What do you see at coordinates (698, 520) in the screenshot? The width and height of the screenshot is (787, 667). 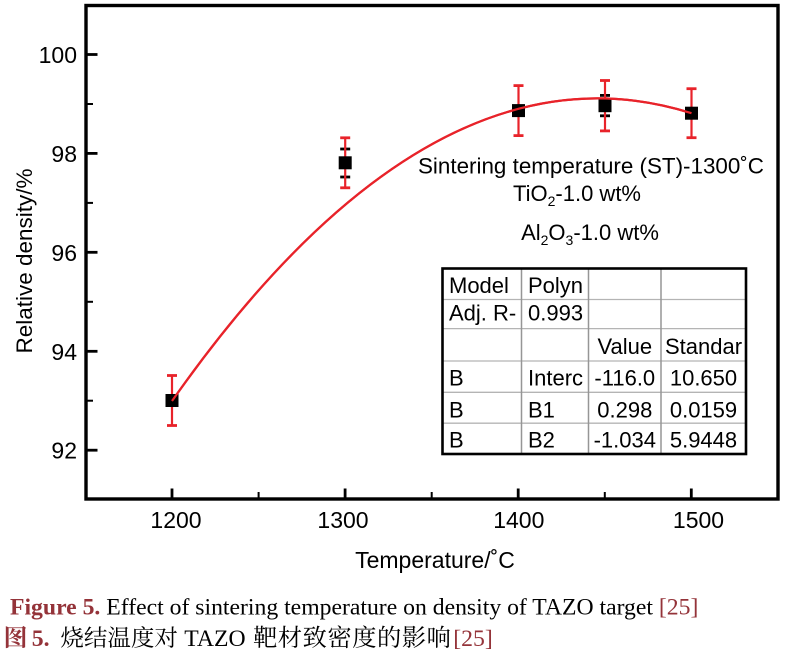 I see `svg-text: 1500` at bounding box center [698, 520].